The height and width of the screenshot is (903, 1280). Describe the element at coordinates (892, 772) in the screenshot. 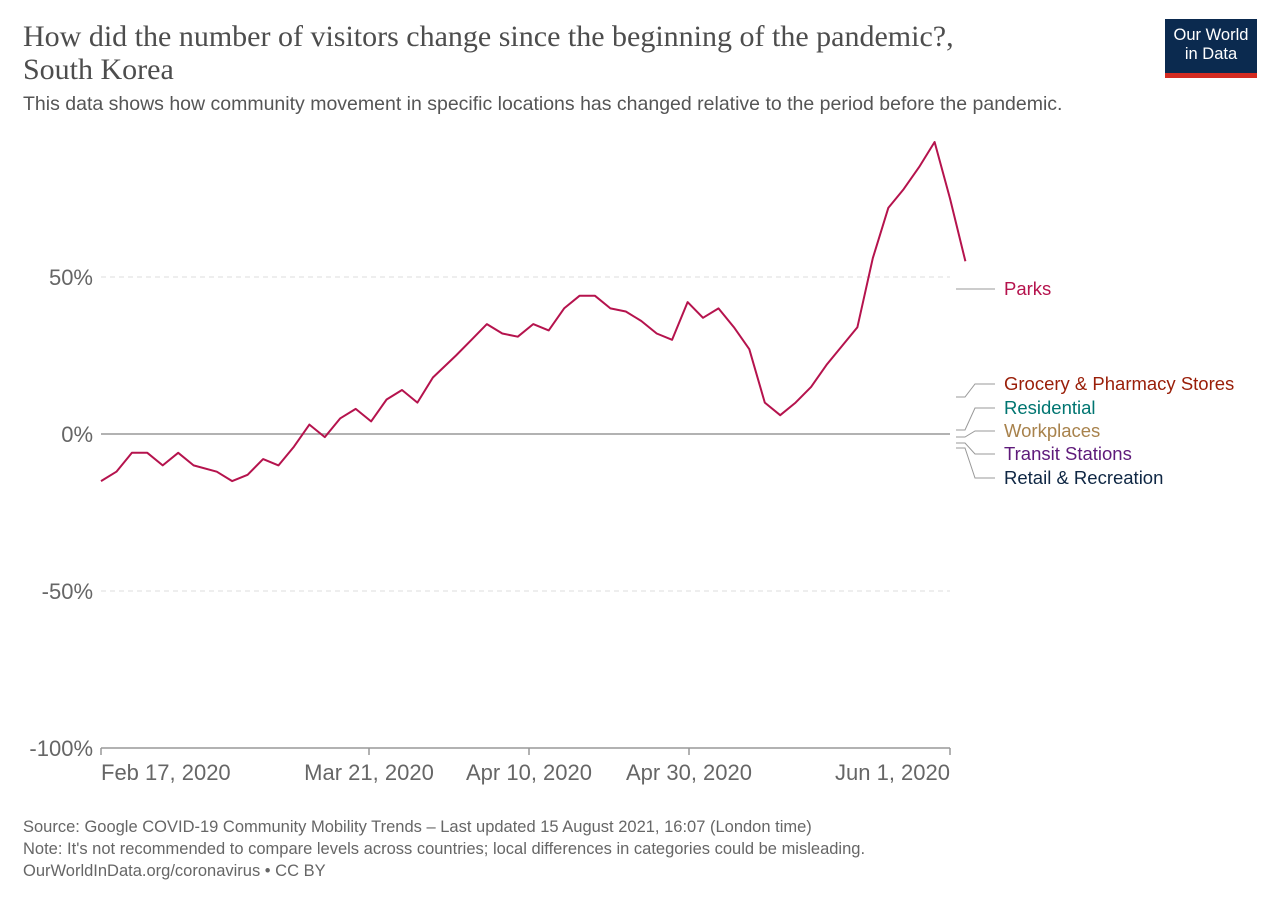

I see `x-tick-label: Jun 1, 2020` at that location.